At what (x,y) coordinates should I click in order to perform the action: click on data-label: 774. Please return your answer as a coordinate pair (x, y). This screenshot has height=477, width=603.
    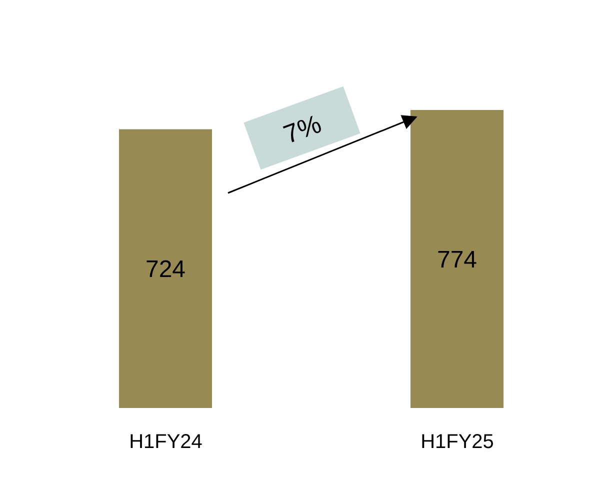
    Looking at the image, I should click on (457, 260).